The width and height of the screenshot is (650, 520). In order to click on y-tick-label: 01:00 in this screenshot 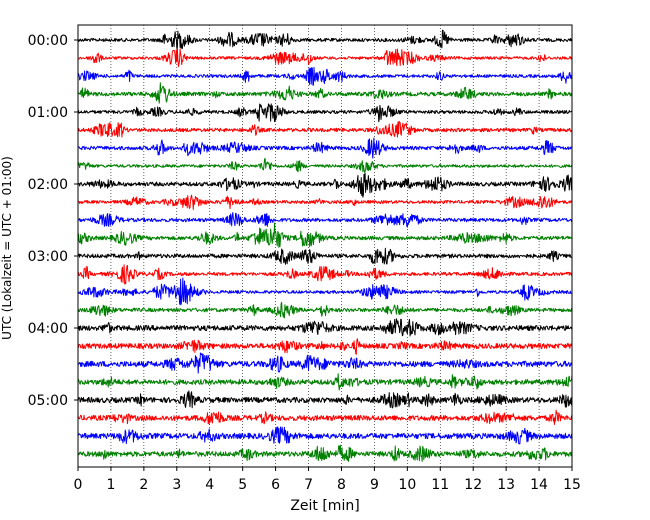, I will do `click(48, 113)`.